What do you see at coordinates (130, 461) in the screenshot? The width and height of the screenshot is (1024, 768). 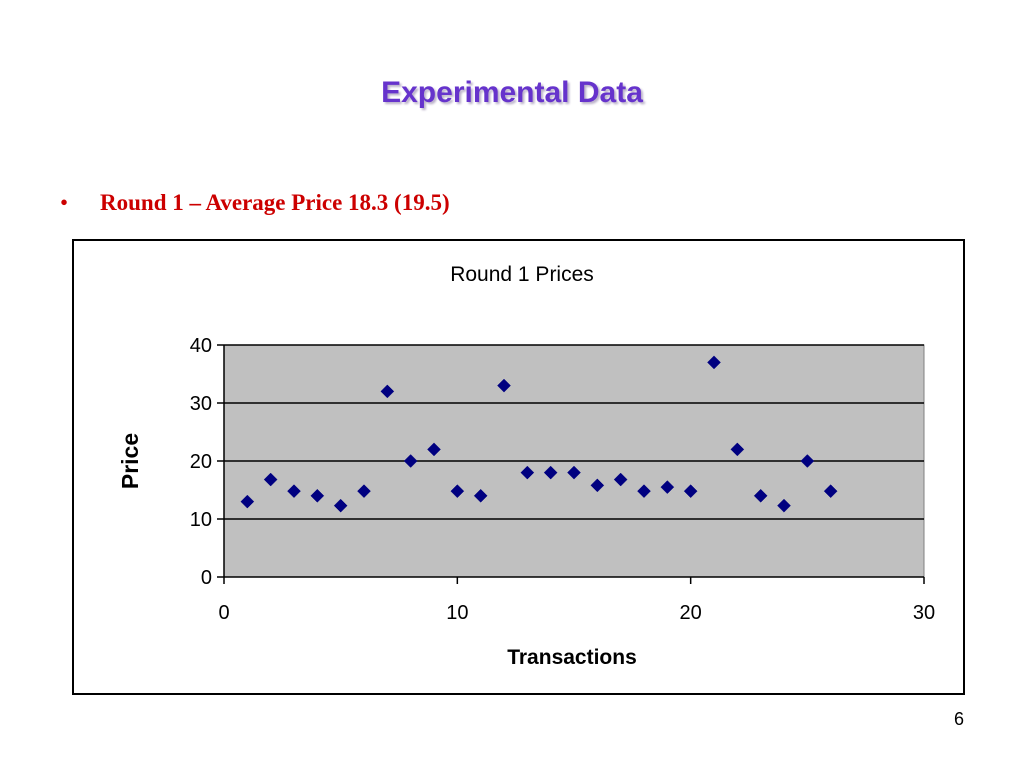 I see `y-axis-label: Price` at bounding box center [130, 461].